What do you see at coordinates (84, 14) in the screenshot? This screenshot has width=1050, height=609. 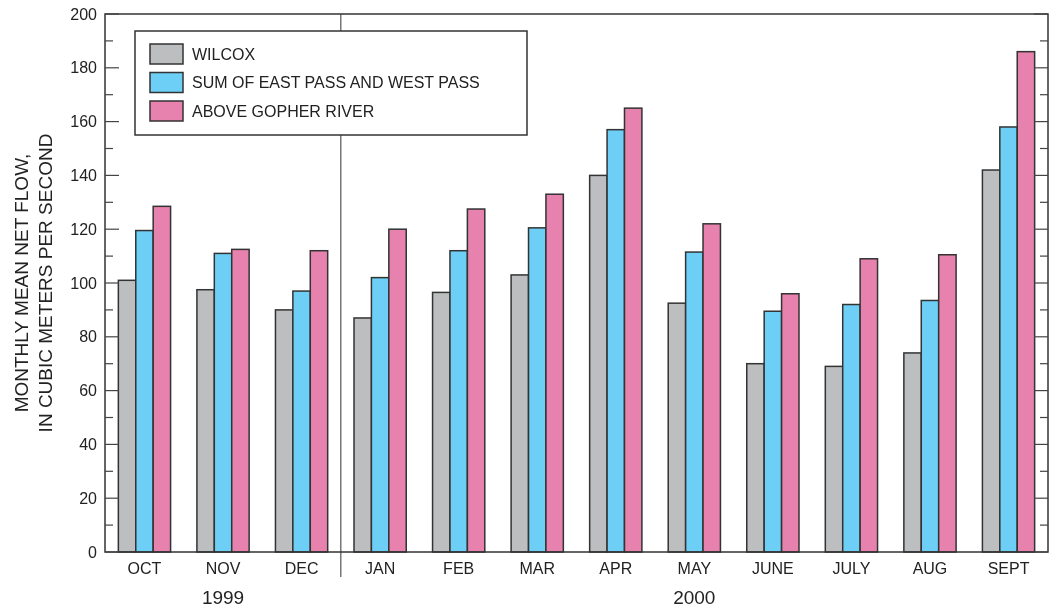 I see `y-tick-label: 200` at bounding box center [84, 14].